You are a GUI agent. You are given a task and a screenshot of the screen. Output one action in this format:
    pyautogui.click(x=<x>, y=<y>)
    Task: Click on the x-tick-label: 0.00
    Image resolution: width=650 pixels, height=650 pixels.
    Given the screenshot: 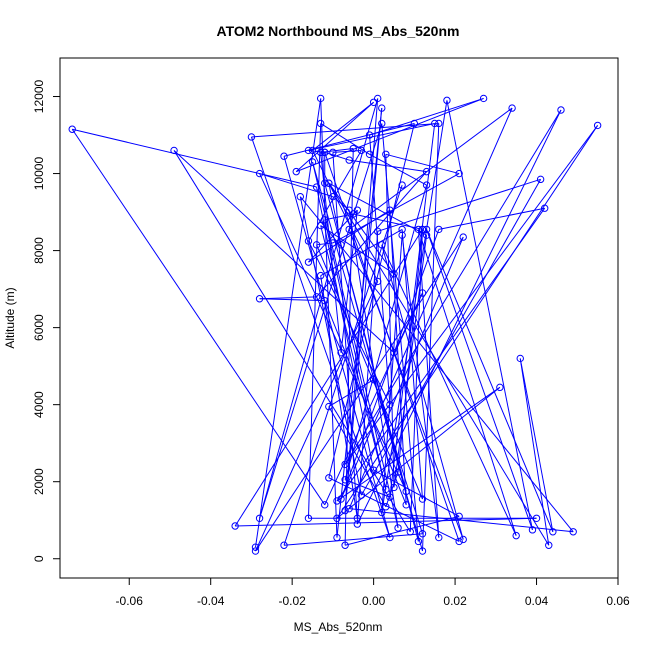 What is the action you would take?
    pyautogui.click(x=374, y=601)
    